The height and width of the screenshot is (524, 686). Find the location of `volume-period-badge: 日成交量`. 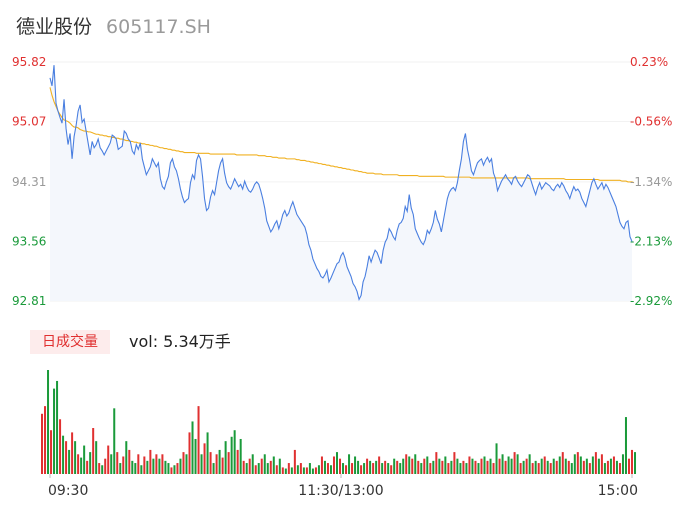

volume-period-badge: 日成交量 is located at coordinates (70, 342).